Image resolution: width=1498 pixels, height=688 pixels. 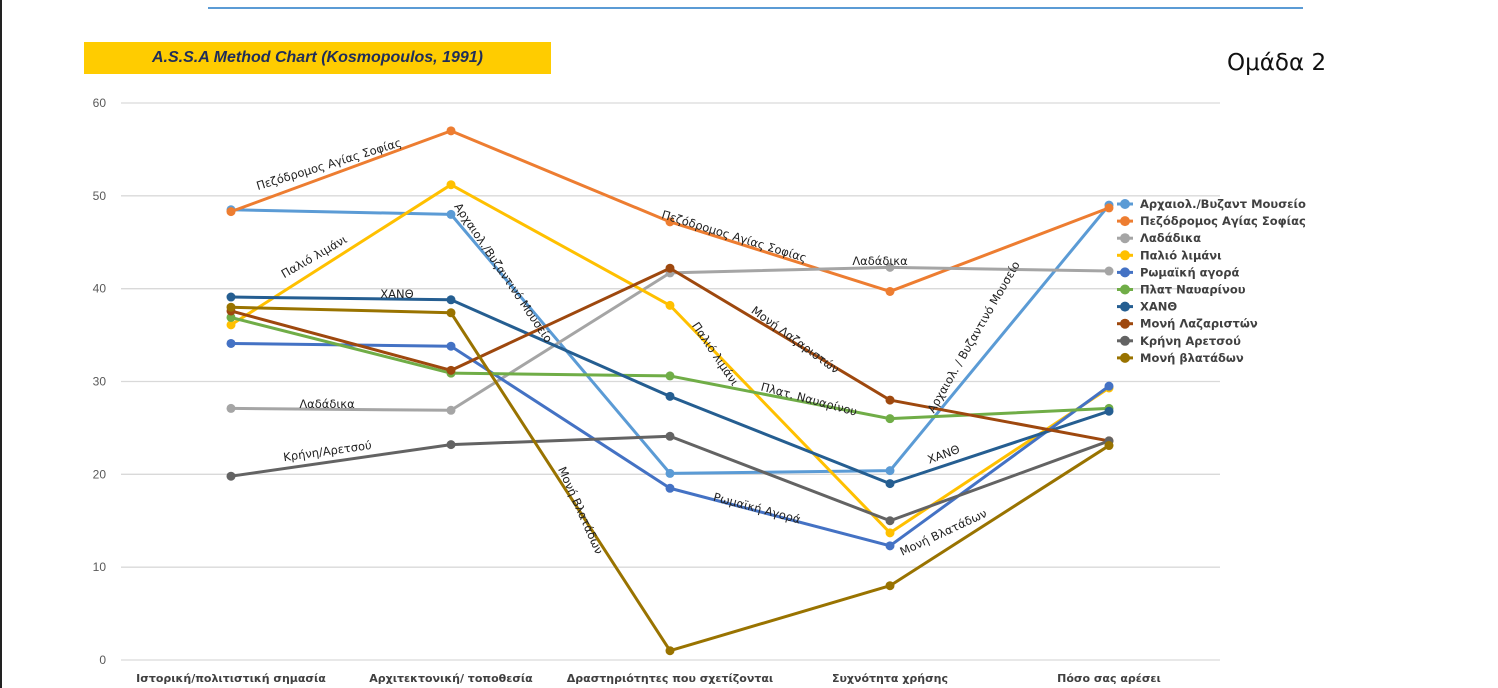 What do you see at coordinates (795, 339) in the screenshot?
I see `line-annotation: Μονή Λαζαριστών` at bounding box center [795, 339].